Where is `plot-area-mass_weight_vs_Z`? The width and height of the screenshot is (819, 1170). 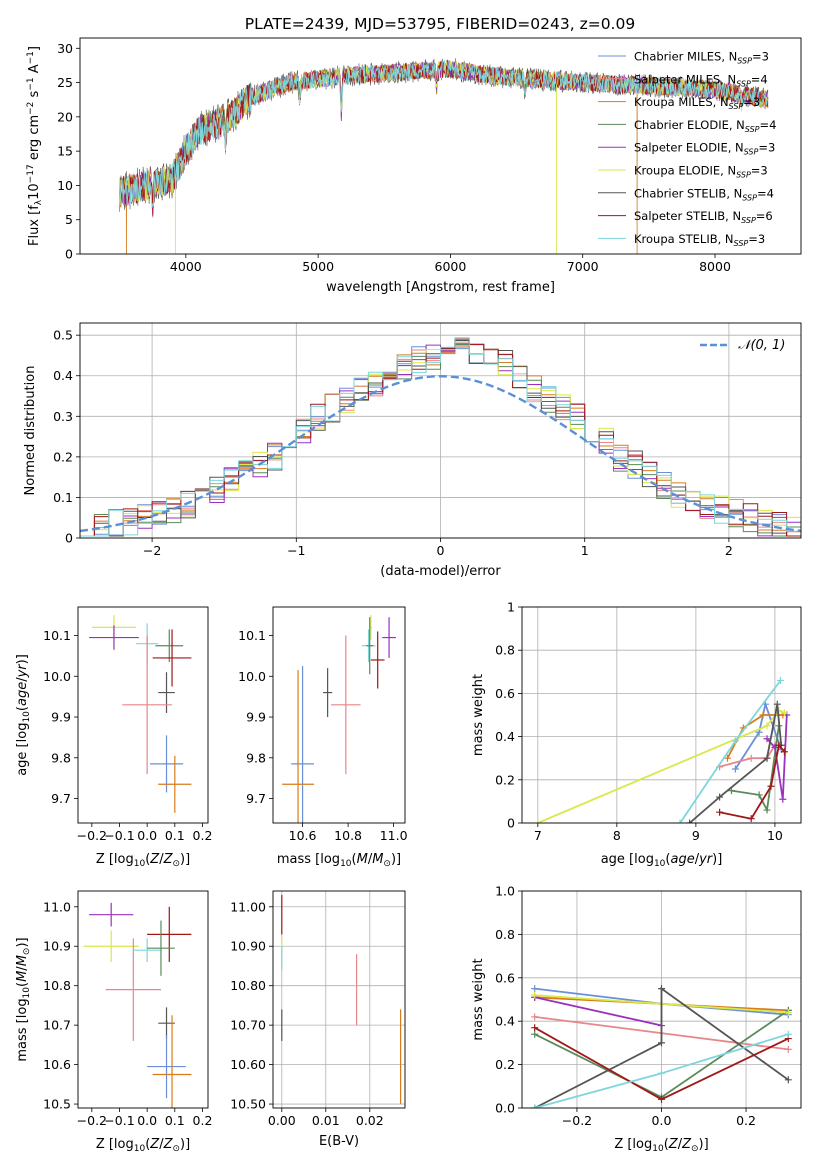 plot-area-mass_weight_vs_Z is located at coordinates (661, 1046).